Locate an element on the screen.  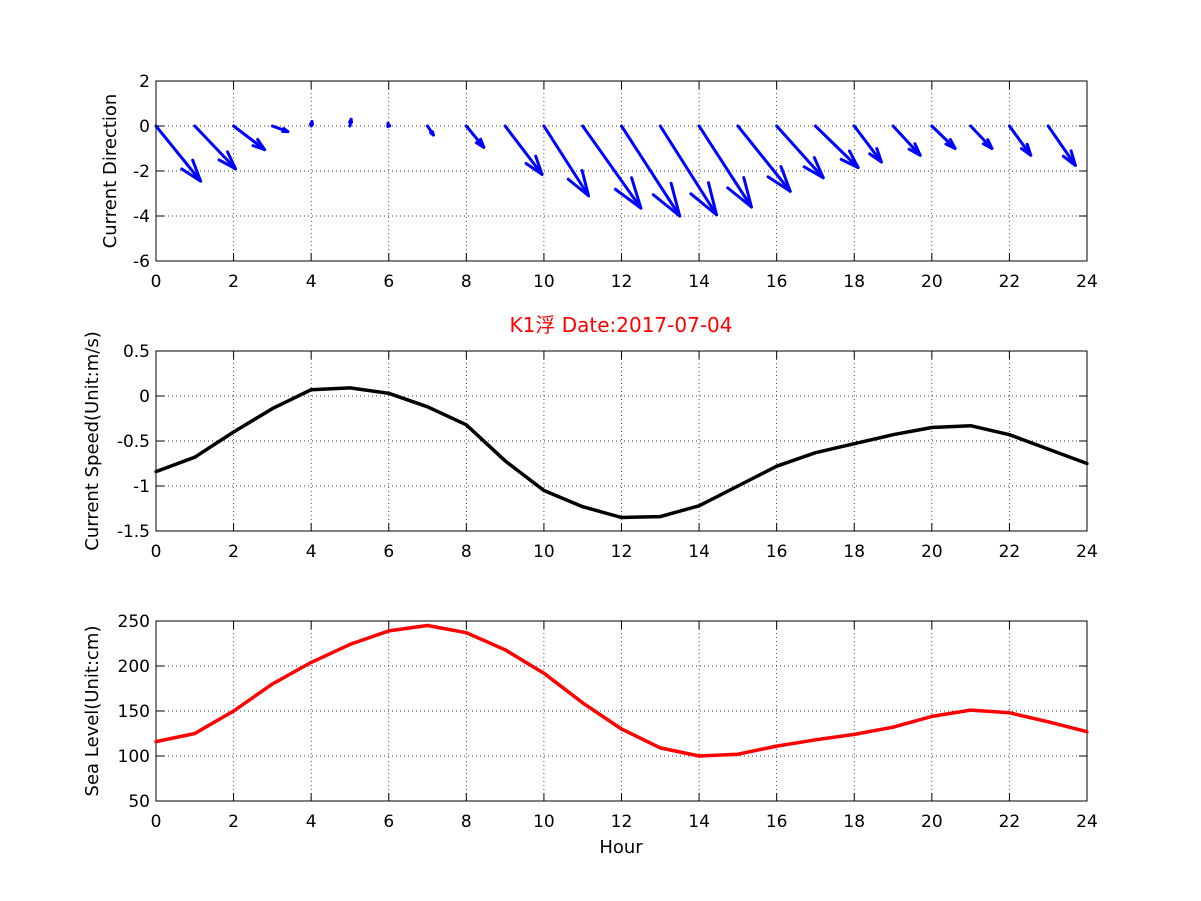
y-tick-label: 50 is located at coordinates (139, 802).